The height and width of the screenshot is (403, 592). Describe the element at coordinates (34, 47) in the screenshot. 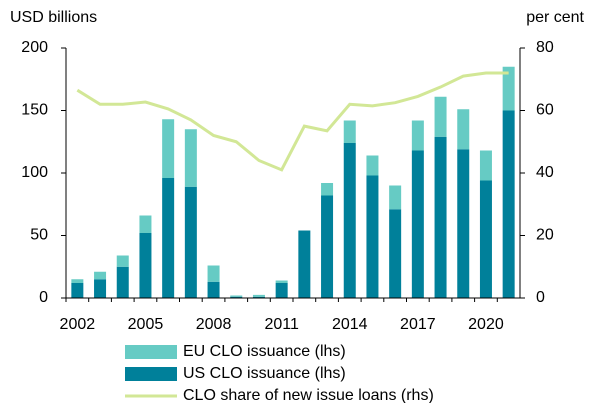

I see `y-tick-label: 200` at that location.